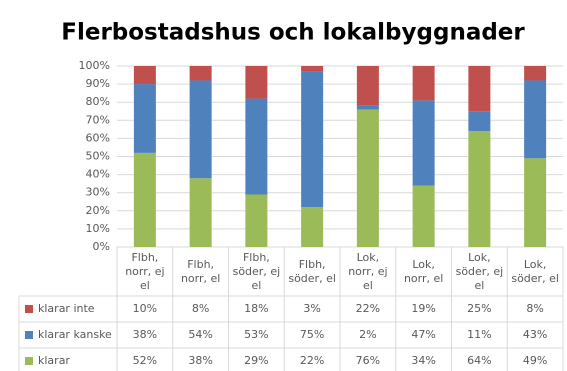 The image size is (567, 371). What do you see at coordinates (98, 210) in the screenshot?
I see `y-tick-label: 20%` at bounding box center [98, 210].